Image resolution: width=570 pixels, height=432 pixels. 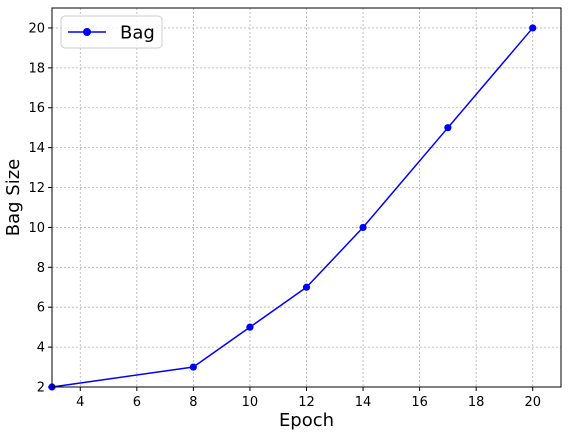 What do you see at coordinates (41, 388) in the screenshot?
I see `y-tick-label: 2` at bounding box center [41, 388].